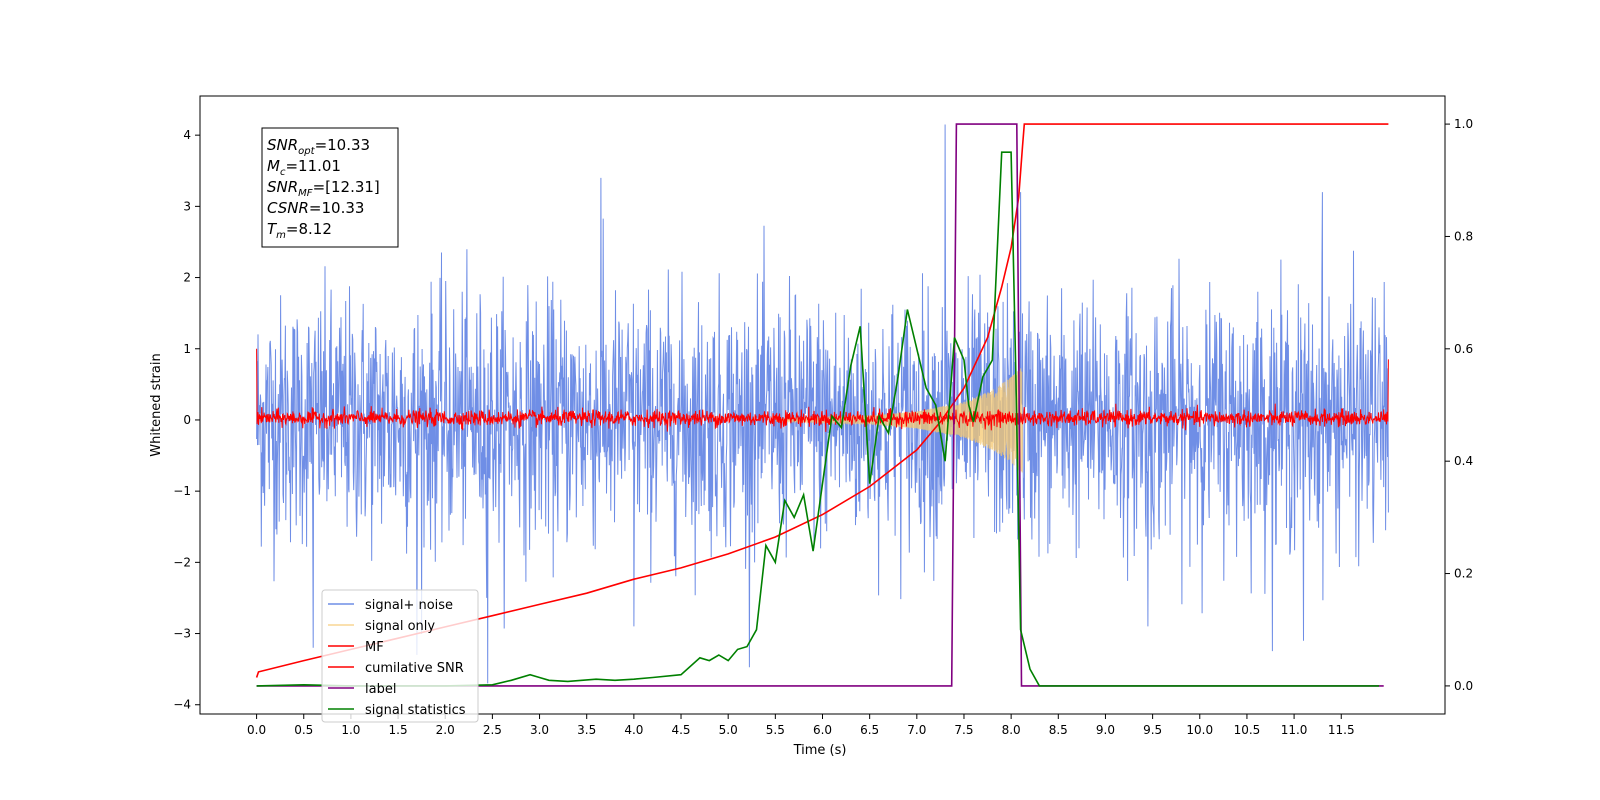 This screenshot has width=1600, height=800. Describe the element at coordinates (299, 230) in the screenshot. I see `annotation-line: Tm=8.12` at that location.